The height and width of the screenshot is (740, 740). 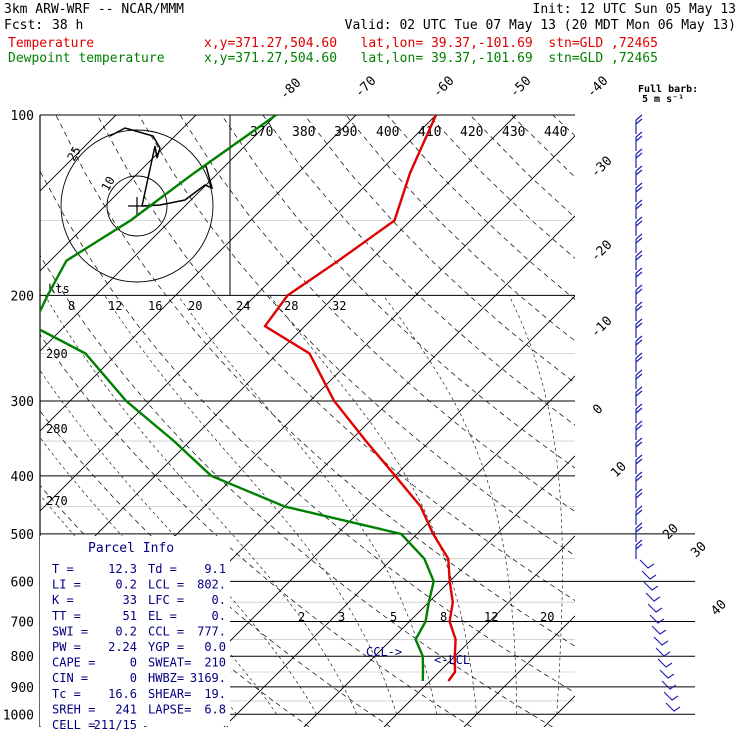 What do you see at coordinates (671, 532) in the screenshot?
I see `isotherm-label: 20` at bounding box center [671, 532].